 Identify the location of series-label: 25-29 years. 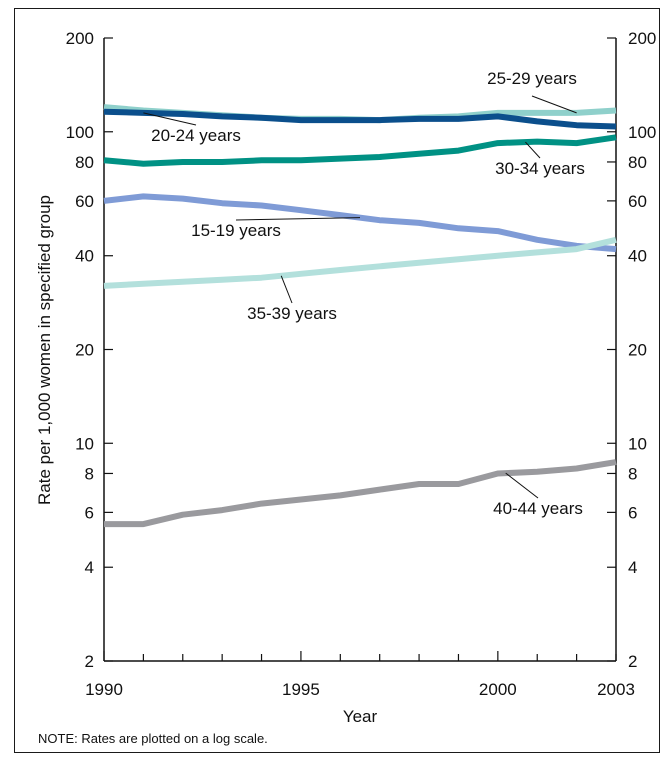
(532, 78).